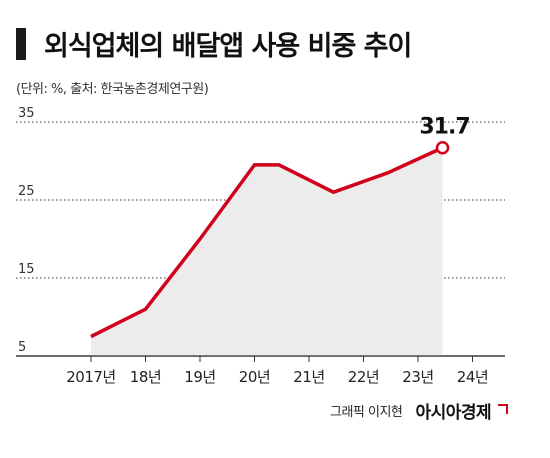  I want to click on x-tick-label-7: 24년, so click(472, 377).